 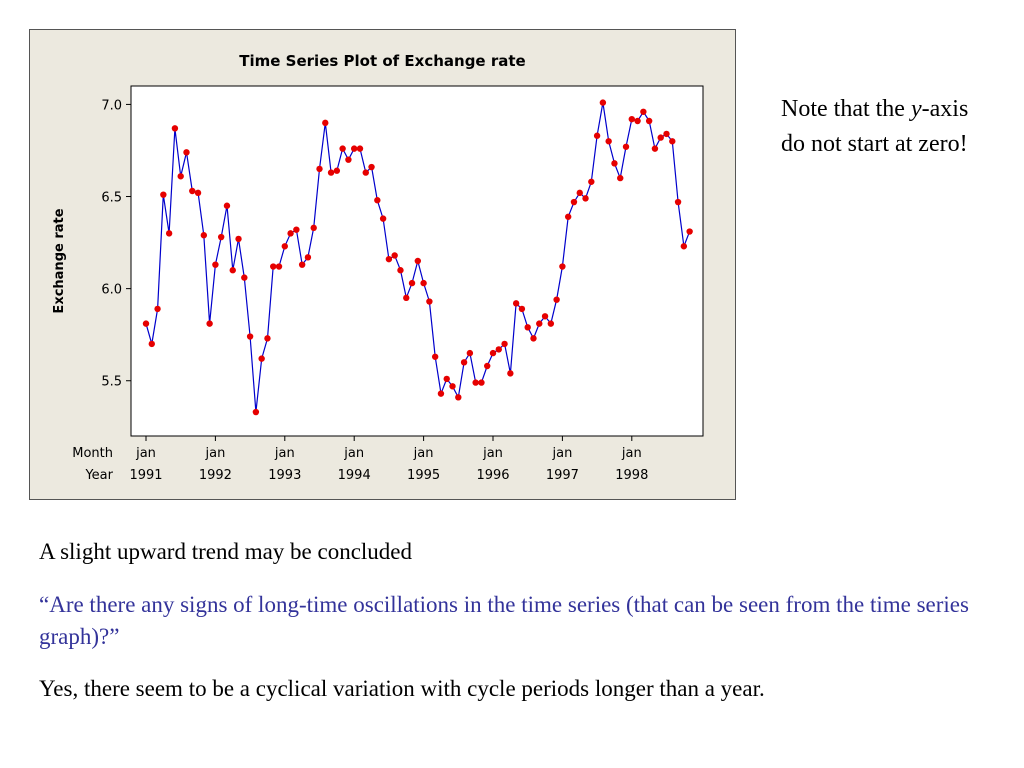 I want to click on y-tick-label: 5.5, so click(x=111, y=382).